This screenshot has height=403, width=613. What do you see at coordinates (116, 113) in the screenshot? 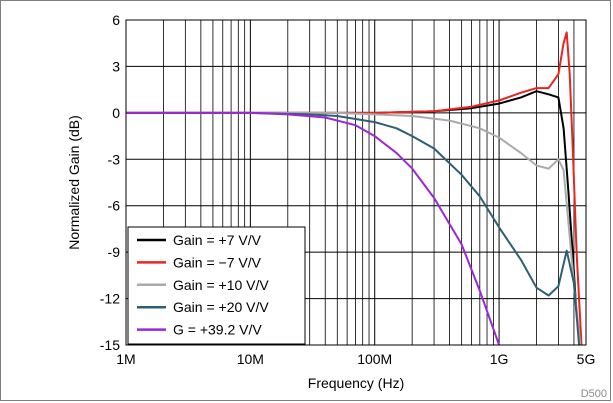
I see `y-tick-label: 0` at bounding box center [116, 113].